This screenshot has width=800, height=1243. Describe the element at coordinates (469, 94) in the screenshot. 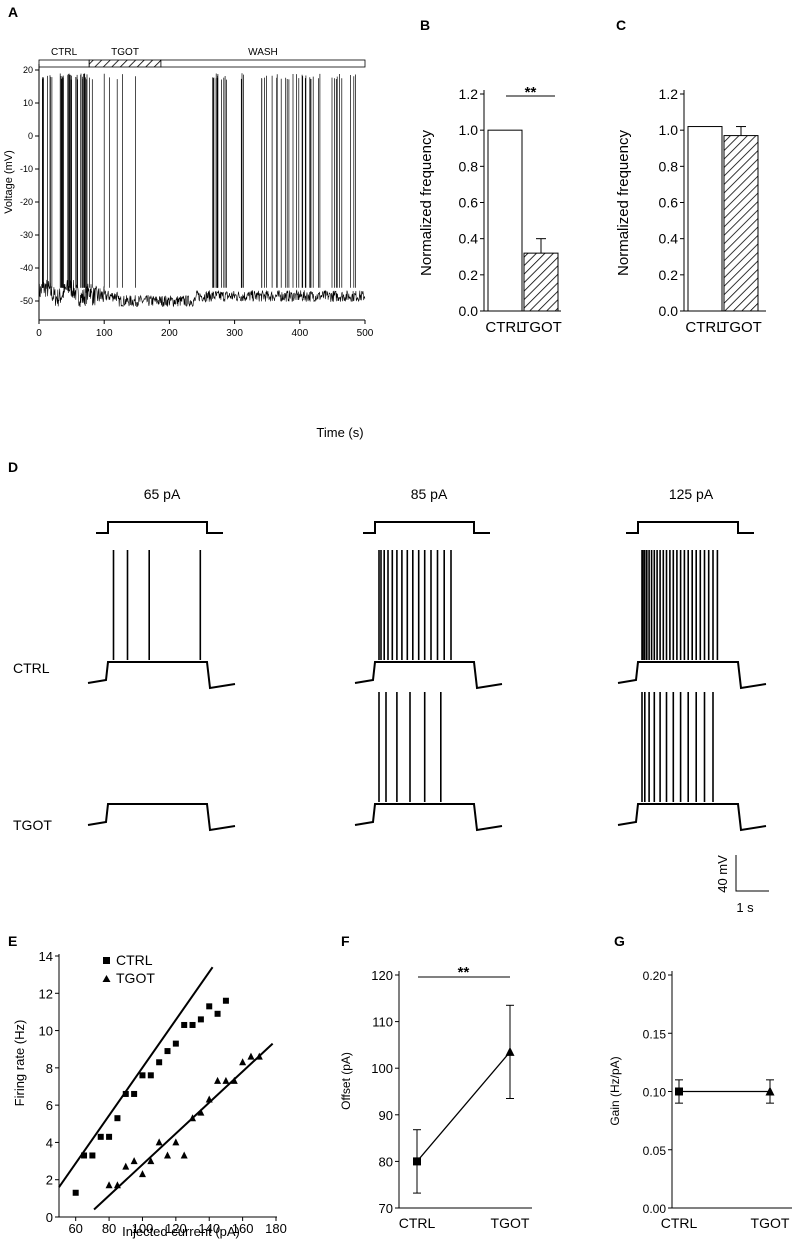

I see `panel-b-y-tick-label: 1.2` at that location.